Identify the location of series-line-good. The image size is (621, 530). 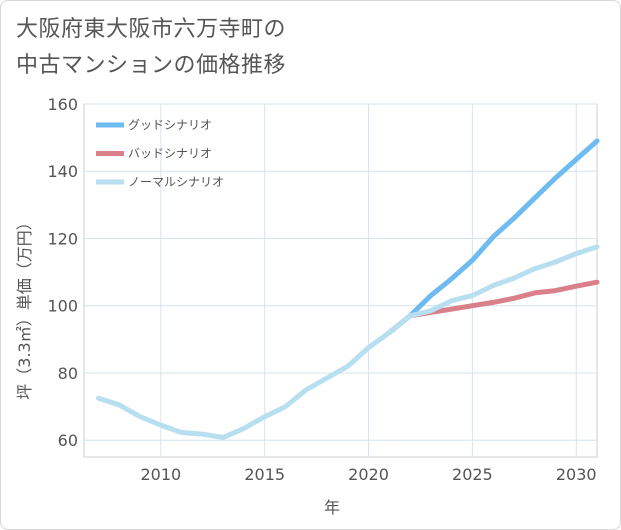
(493, 237).